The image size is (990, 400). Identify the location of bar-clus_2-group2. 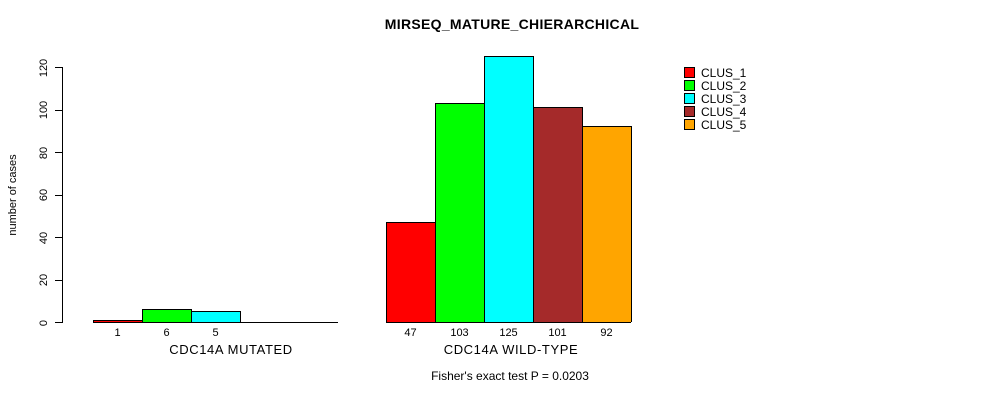
(460, 212).